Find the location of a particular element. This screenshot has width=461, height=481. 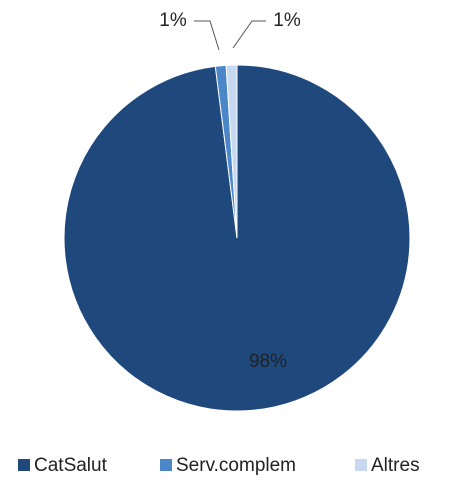

legend-label: Serv.complem is located at coordinates (236, 465).